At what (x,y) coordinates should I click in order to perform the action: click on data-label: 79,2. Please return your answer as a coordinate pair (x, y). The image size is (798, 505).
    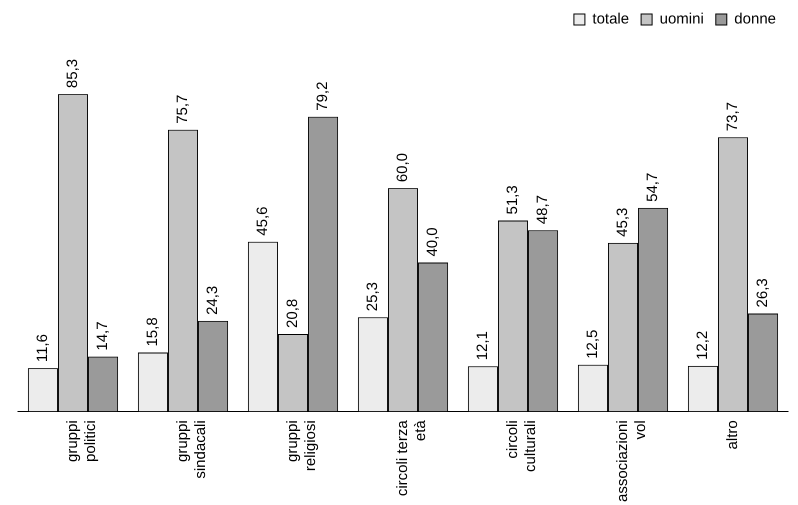
    Looking at the image, I should click on (323, 96).